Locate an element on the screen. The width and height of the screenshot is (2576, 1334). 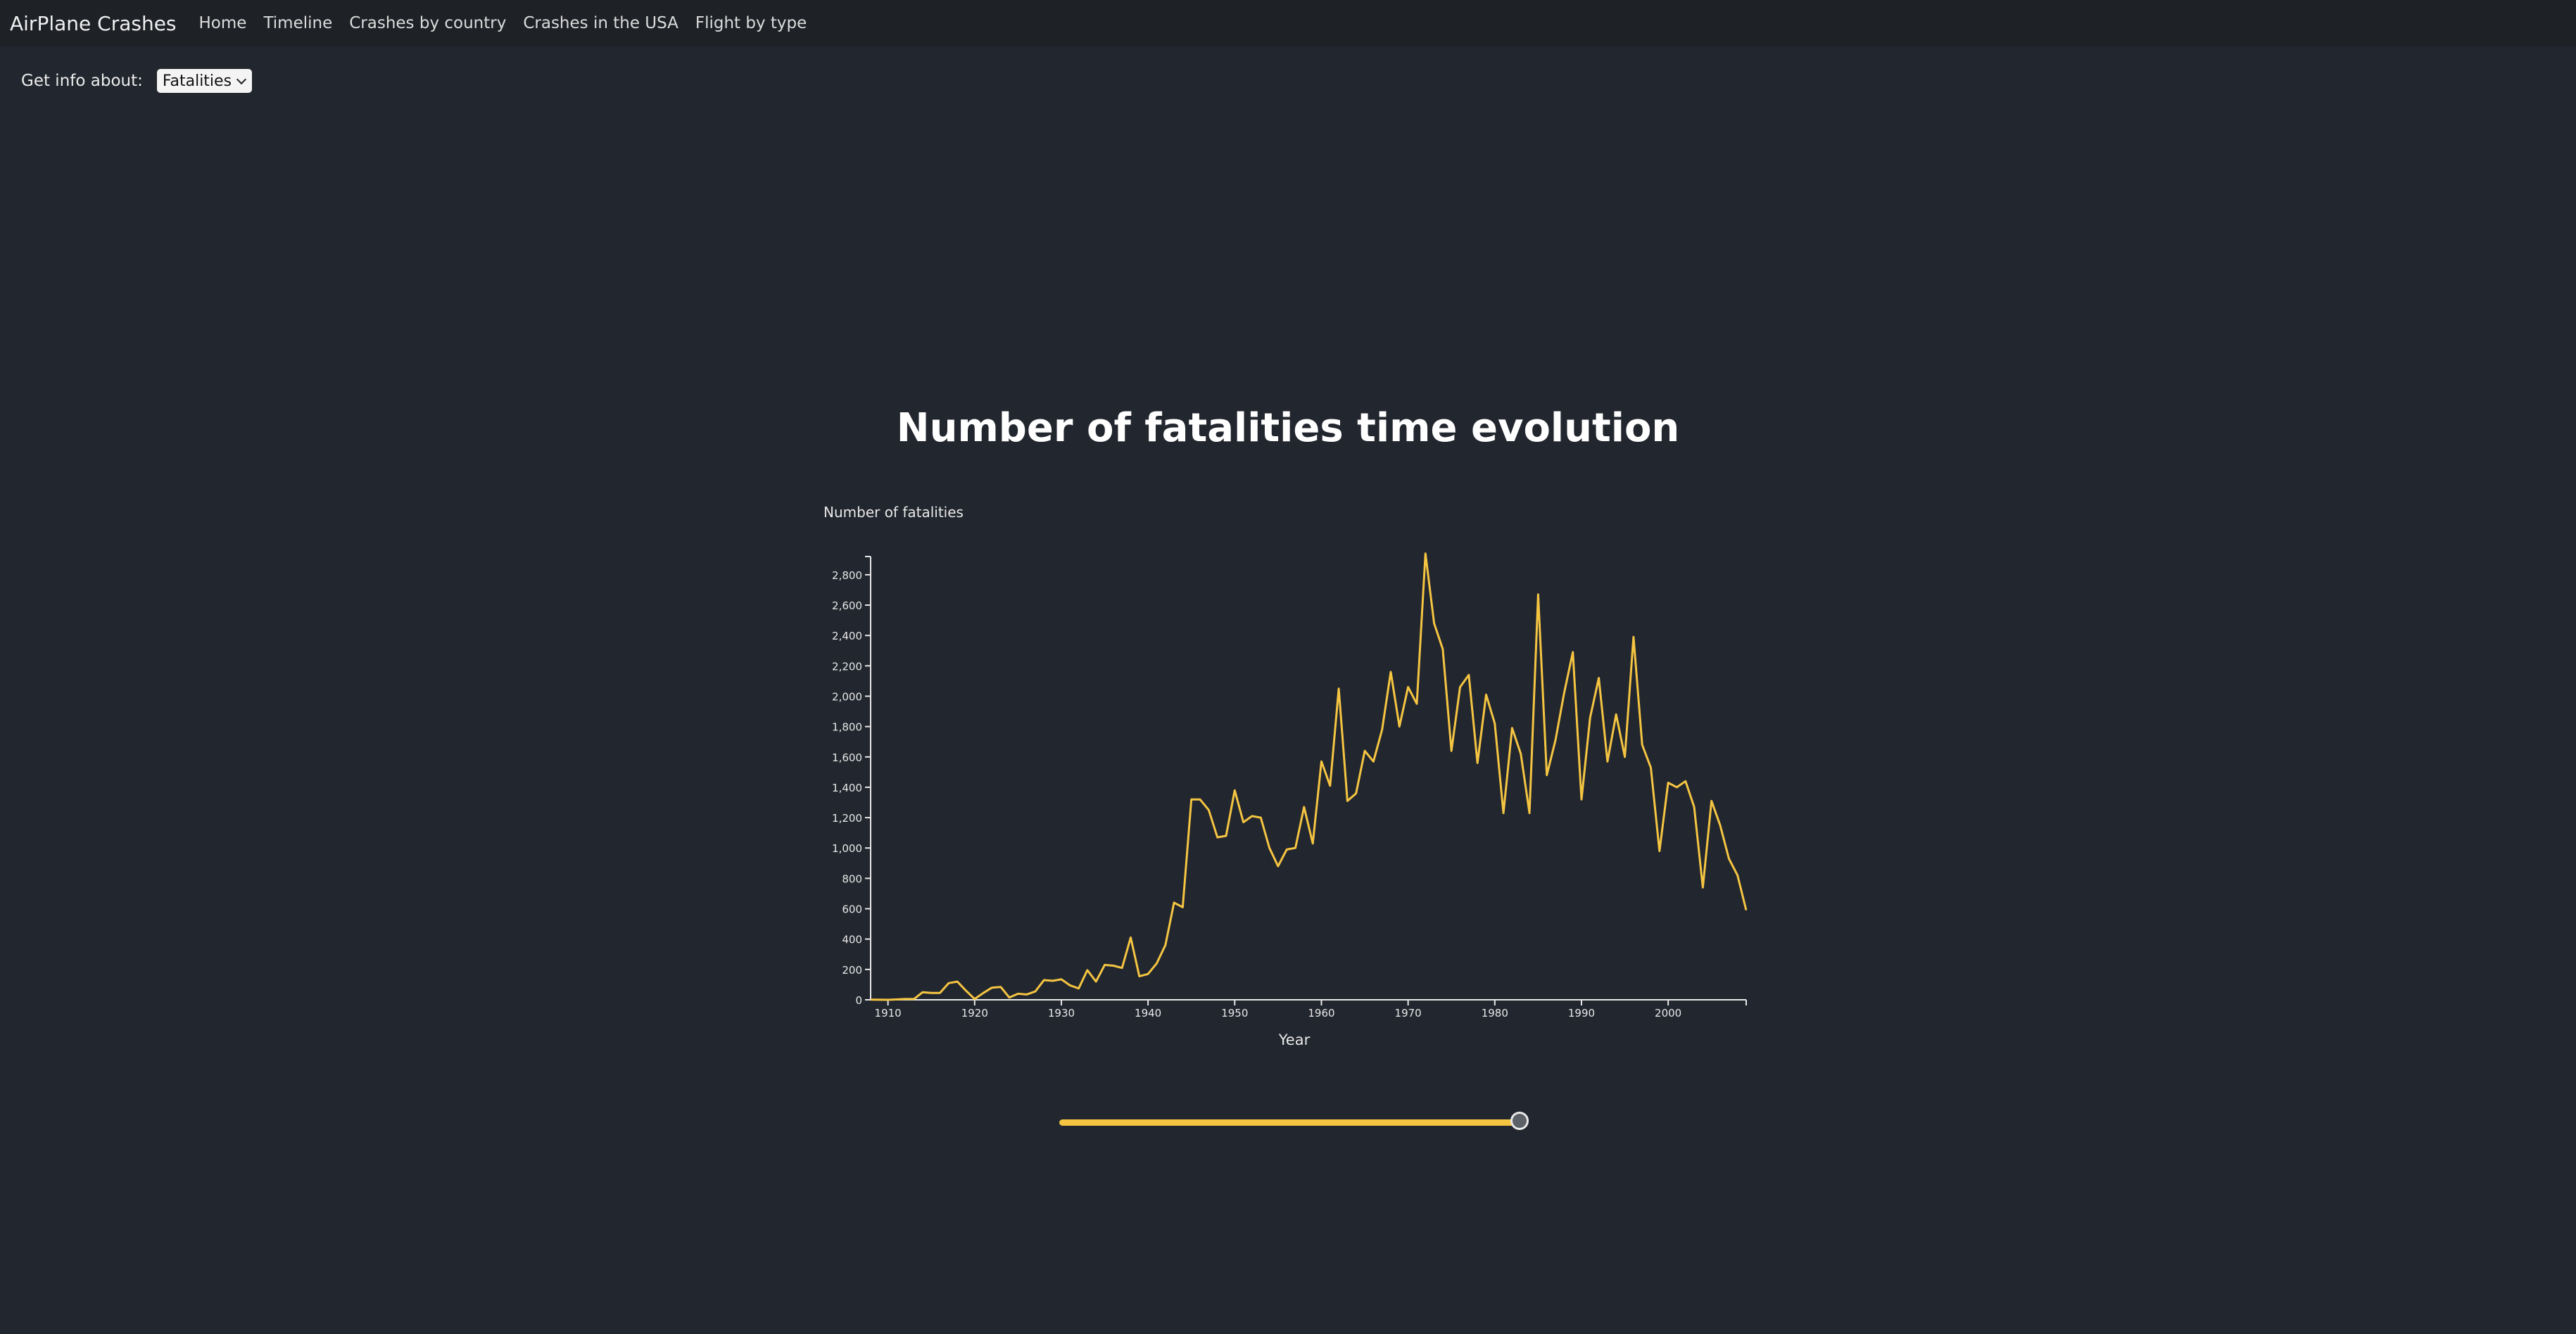
x-tick-label: 1980 is located at coordinates (1495, 1013).